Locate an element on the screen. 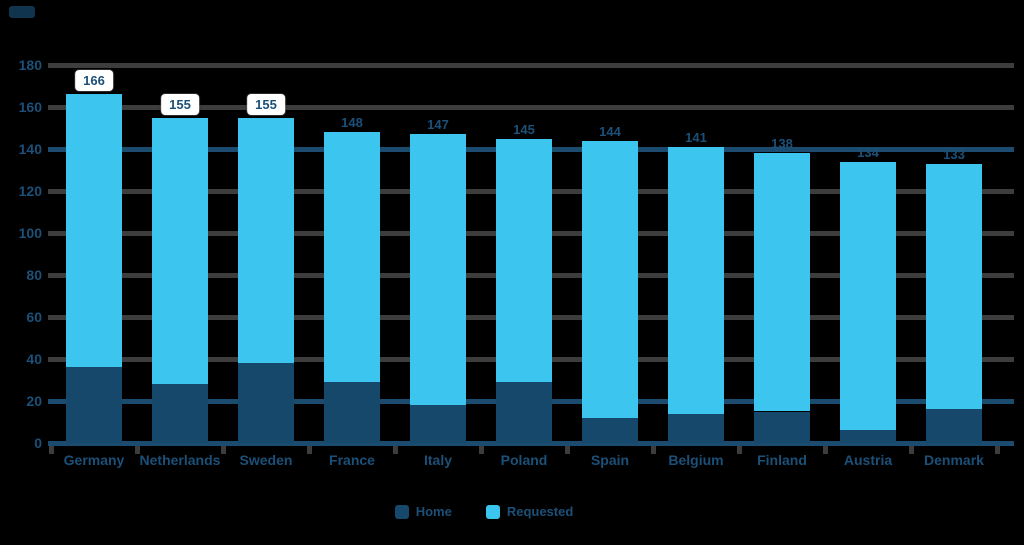 The image size is (1024, 545). y-axis-label-160: 160 is located at coordinates (30, 107).